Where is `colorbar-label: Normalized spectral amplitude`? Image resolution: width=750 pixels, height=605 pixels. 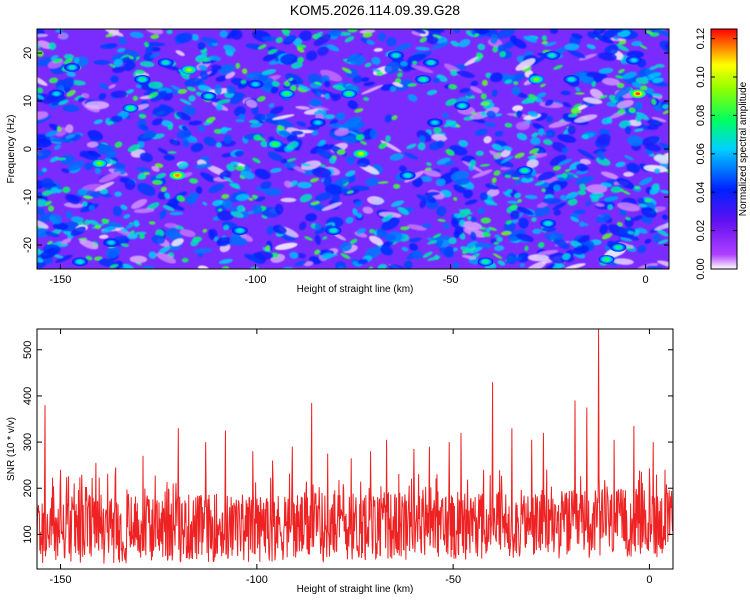
colorbar-label: Normalized spectral amplitude is located at coordinates (743, 148).